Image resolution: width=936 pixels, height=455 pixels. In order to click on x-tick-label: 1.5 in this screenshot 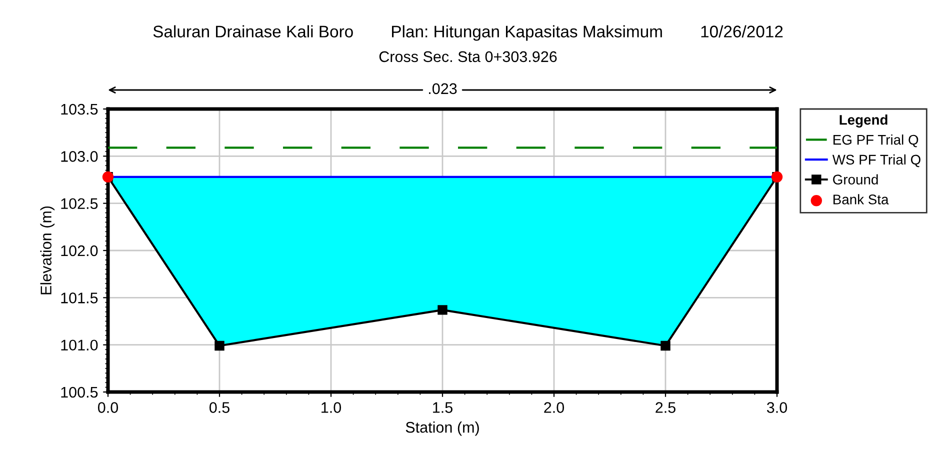, I will do `click(442, 407)`.